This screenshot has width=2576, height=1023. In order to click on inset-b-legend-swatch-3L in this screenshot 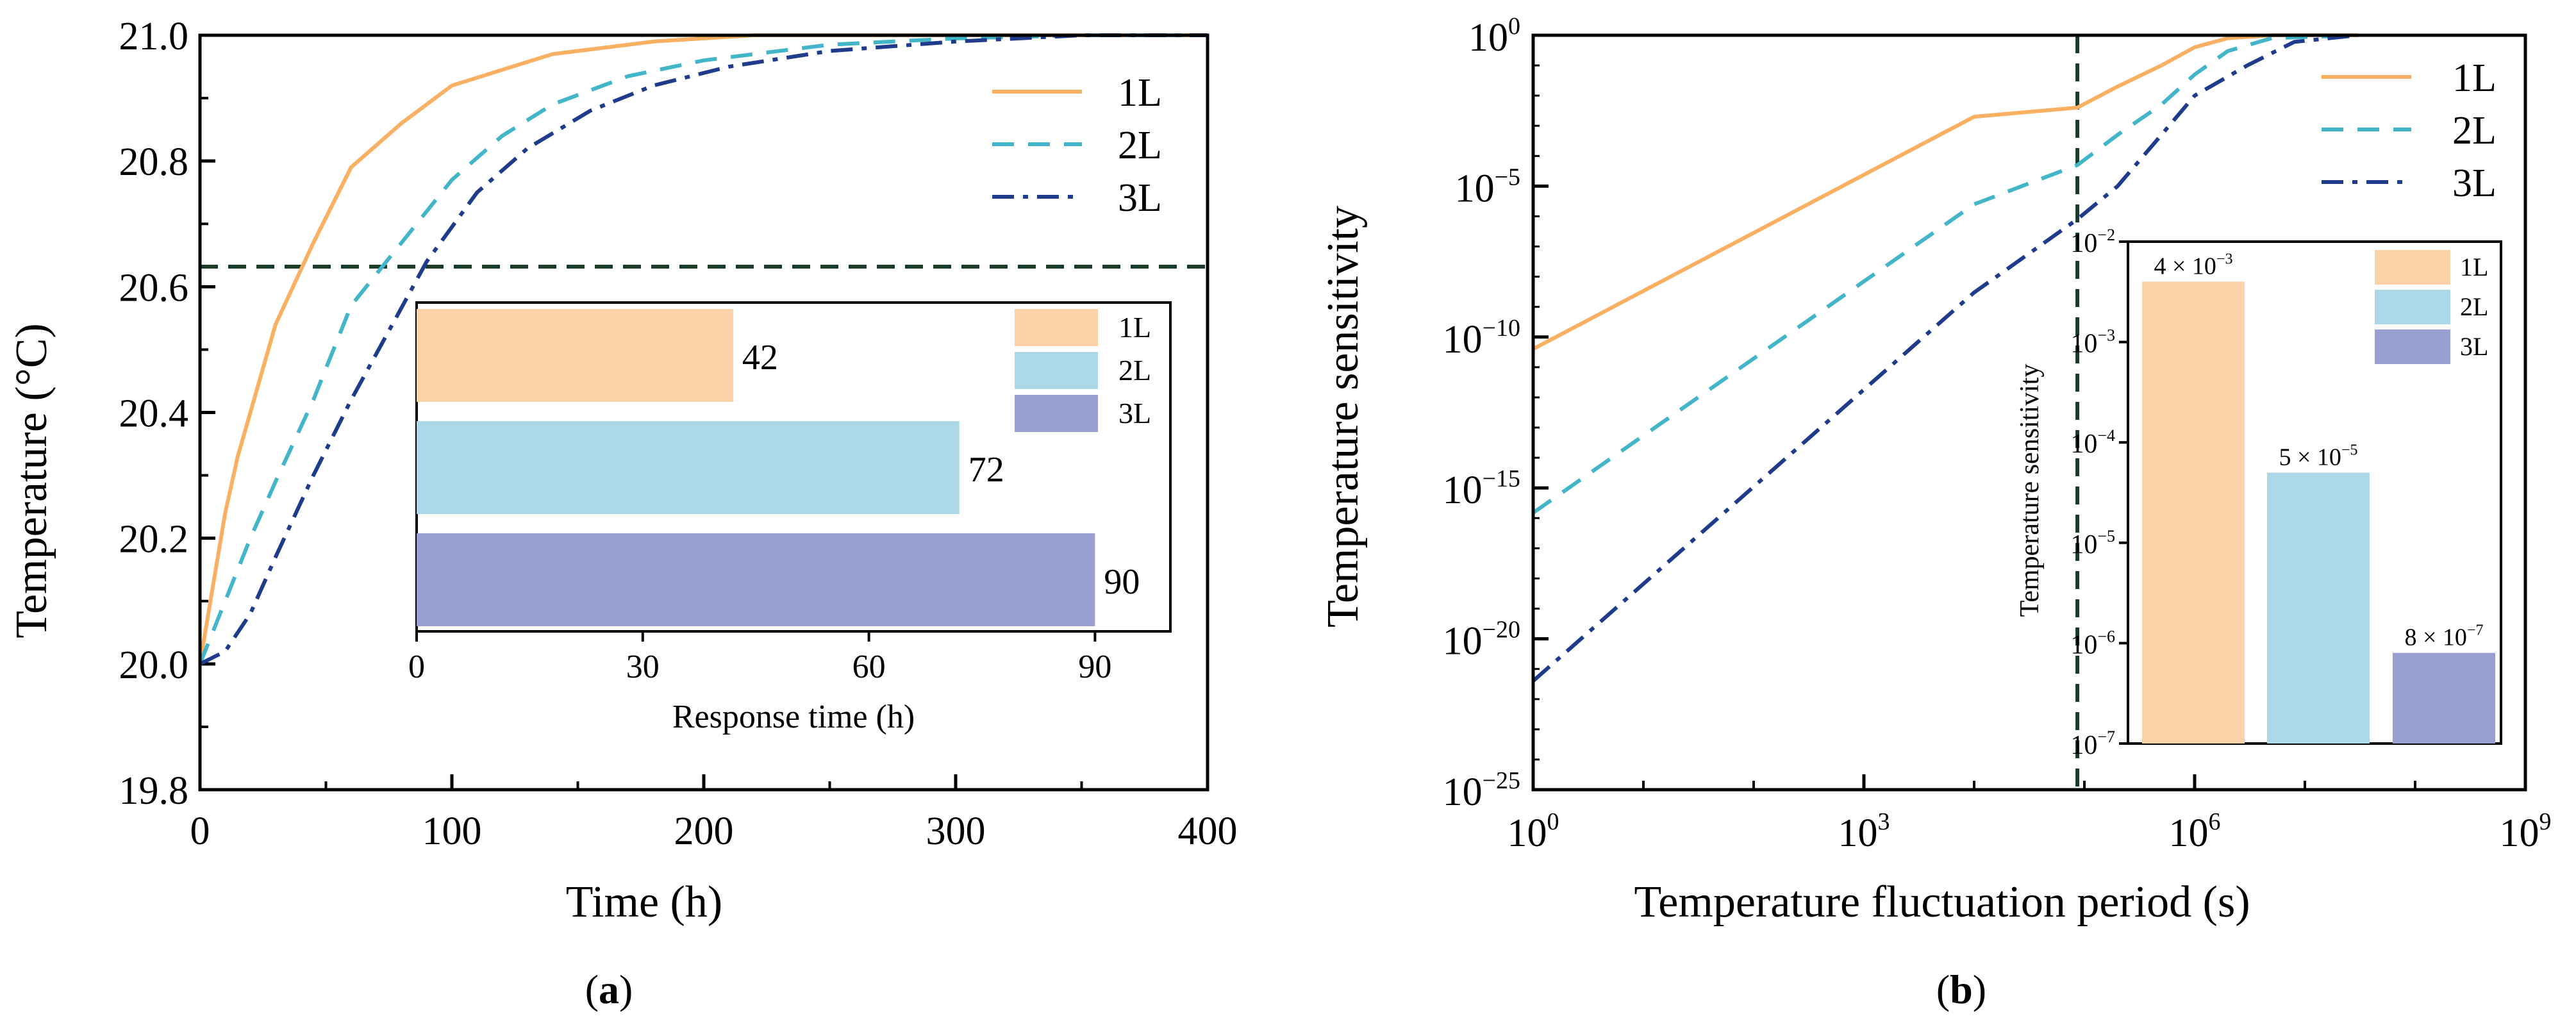, I will do `click(2412, 346)`.